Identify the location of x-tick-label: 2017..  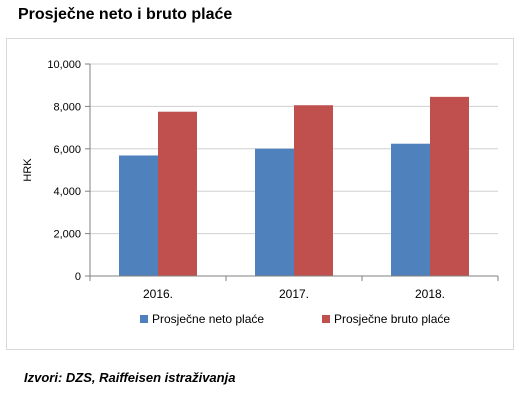
(294, 294).